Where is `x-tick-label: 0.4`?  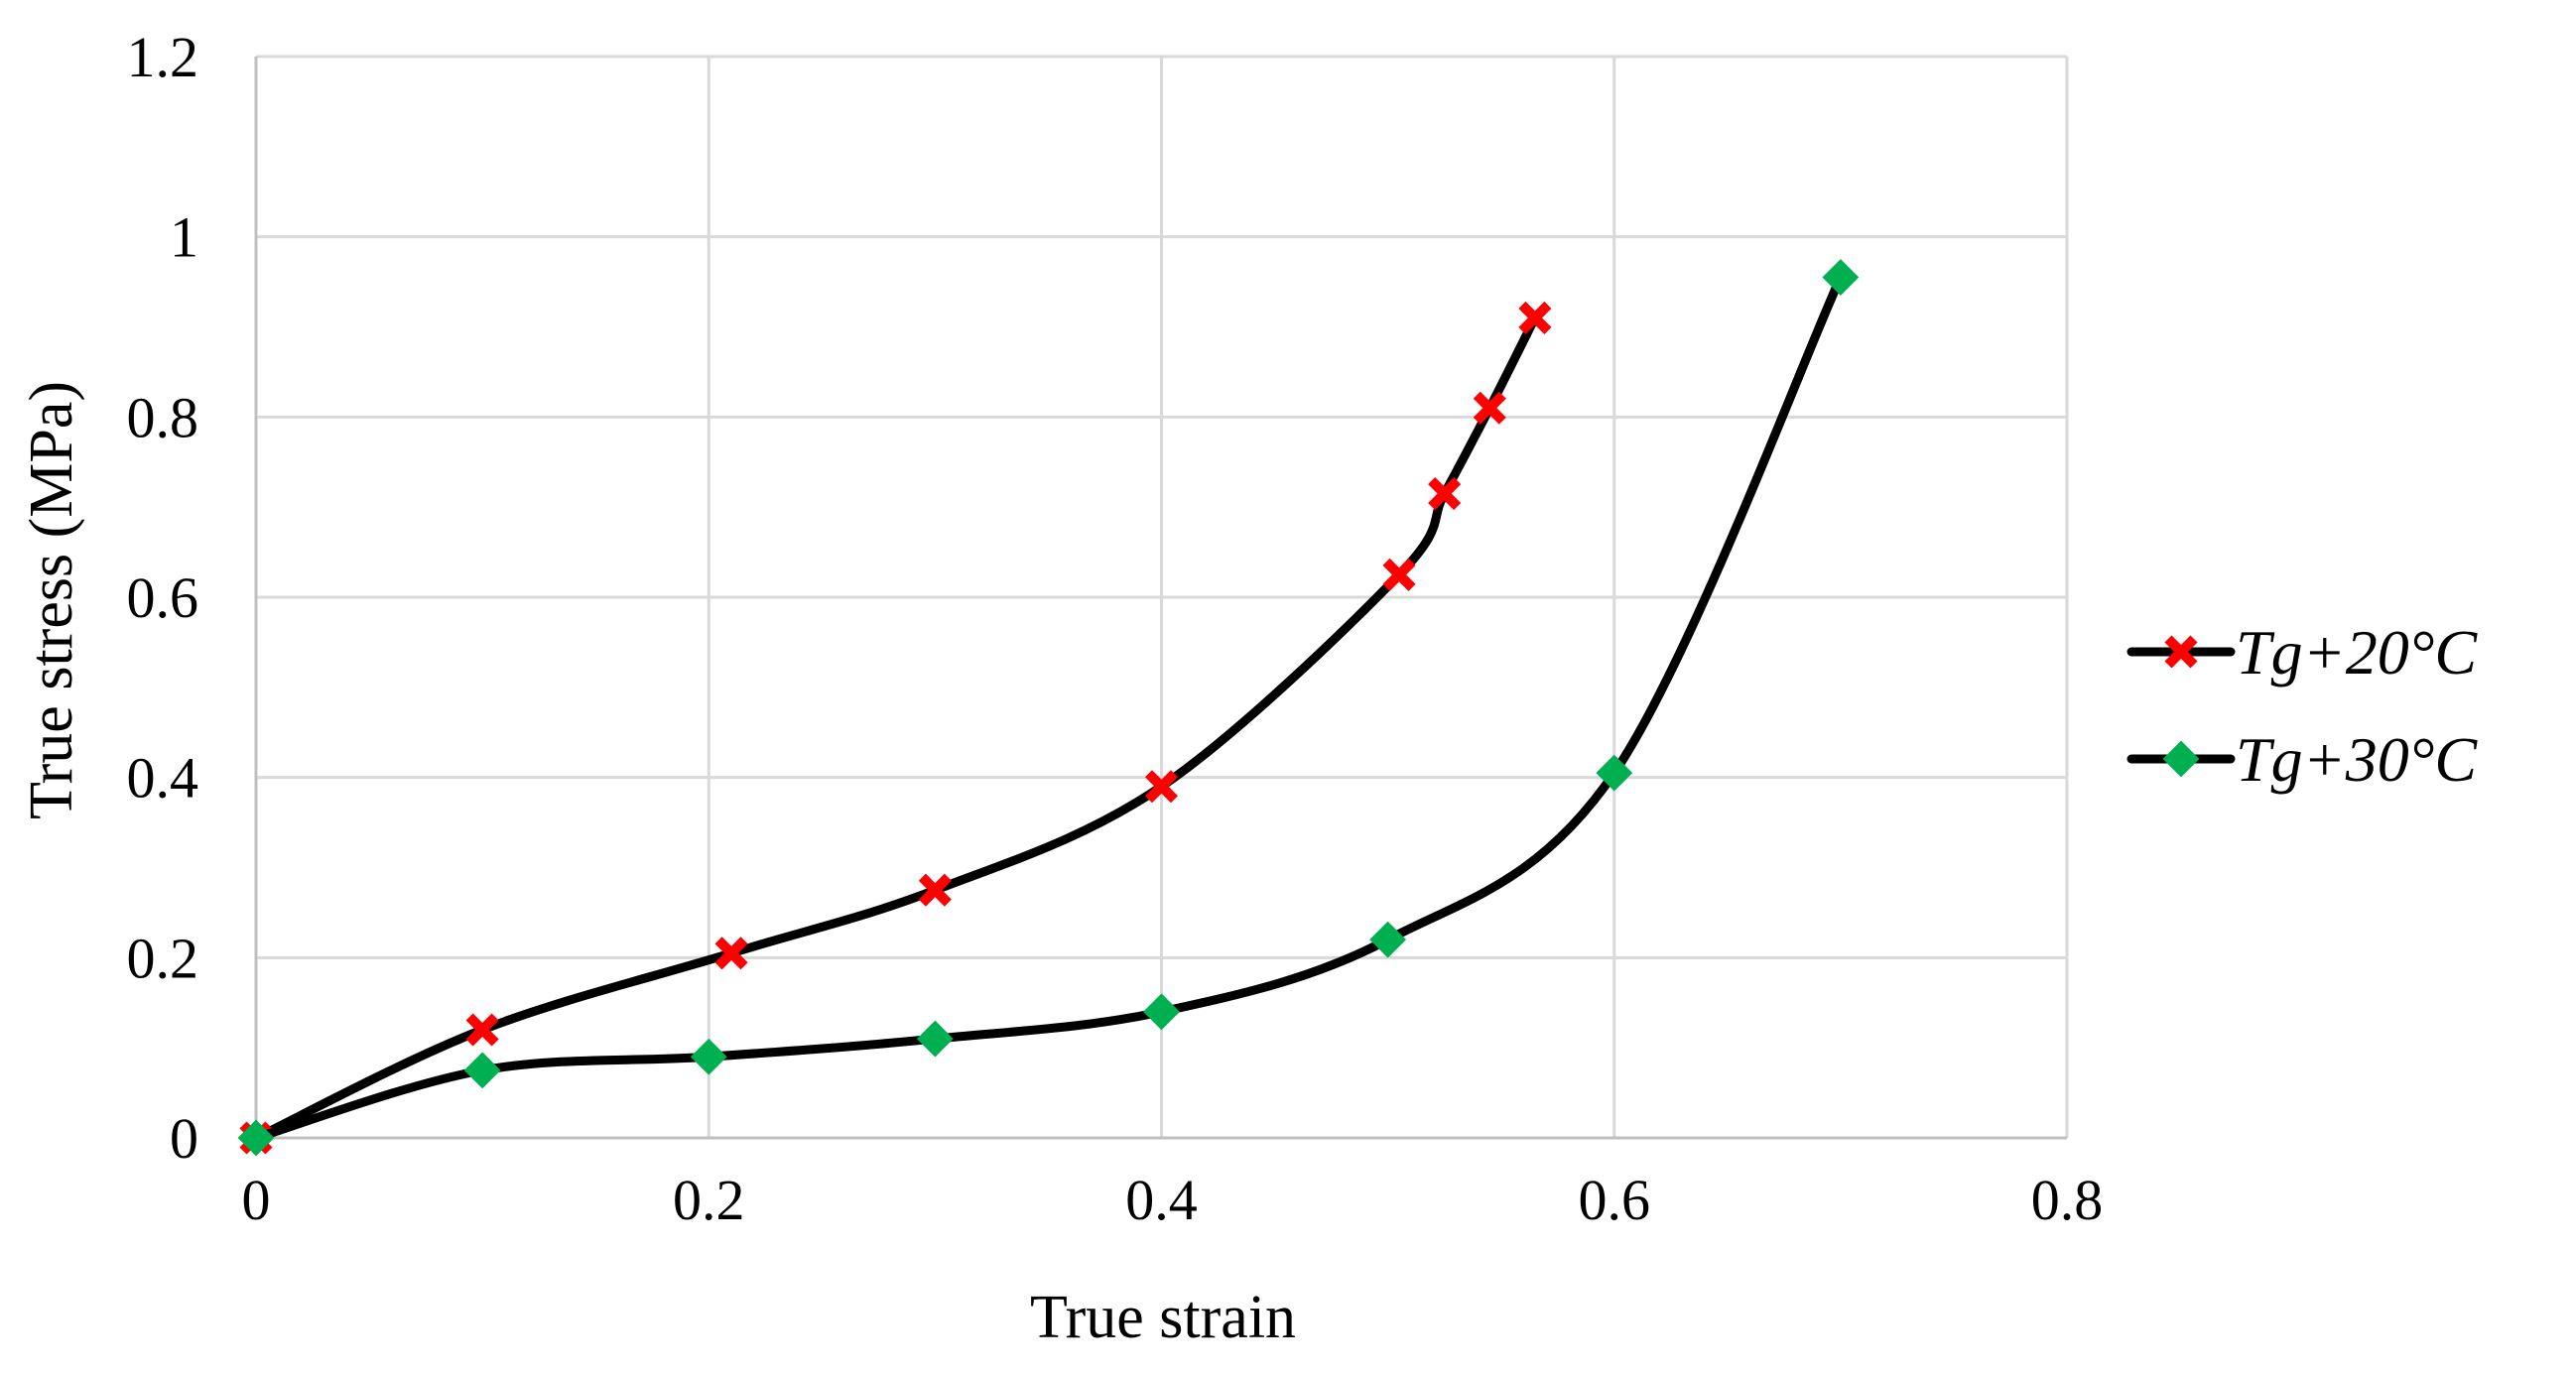
x-tick-label: 0.4 is located at coordinates (1162, 1200).